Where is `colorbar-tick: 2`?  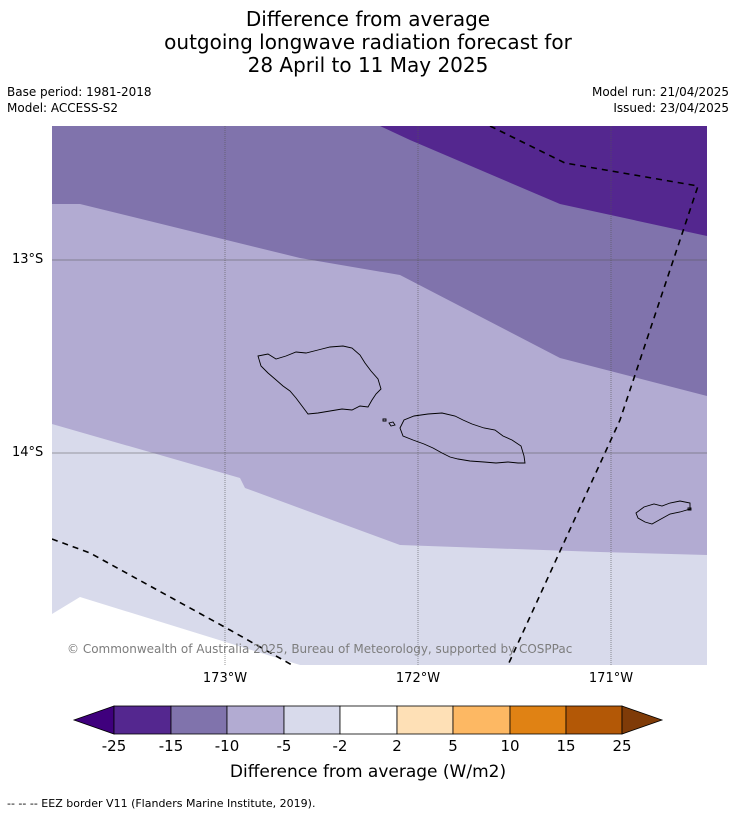 colorbar-tick: 2 is located at coordinates (397, 746).